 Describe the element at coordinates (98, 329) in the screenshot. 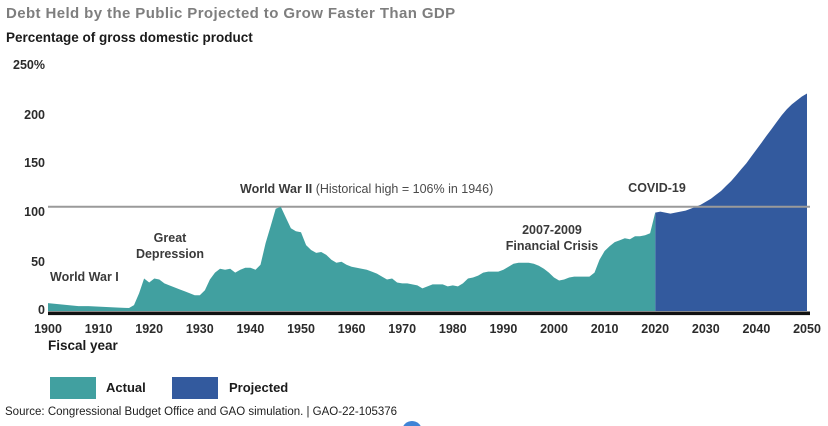

I see `x-tick-label: 1910` at that location.